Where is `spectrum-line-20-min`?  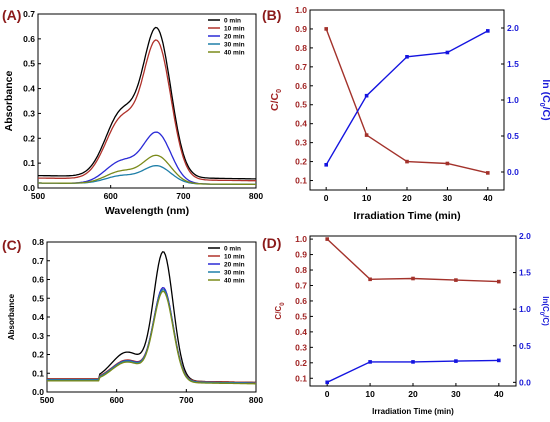 spectrum-line-20-min is located at coordinates (147, 158).